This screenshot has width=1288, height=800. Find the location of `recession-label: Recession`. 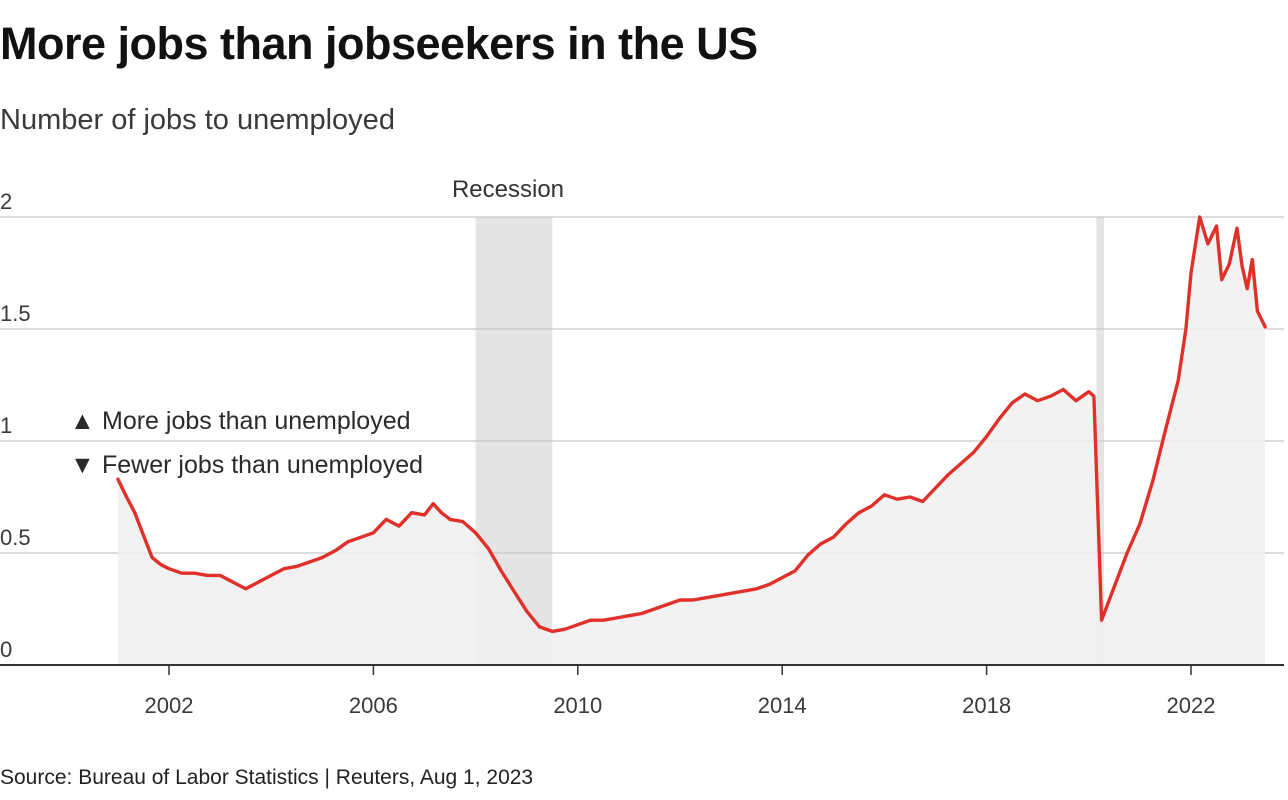

recession-label: Recession is located at coordinates (508, 189).